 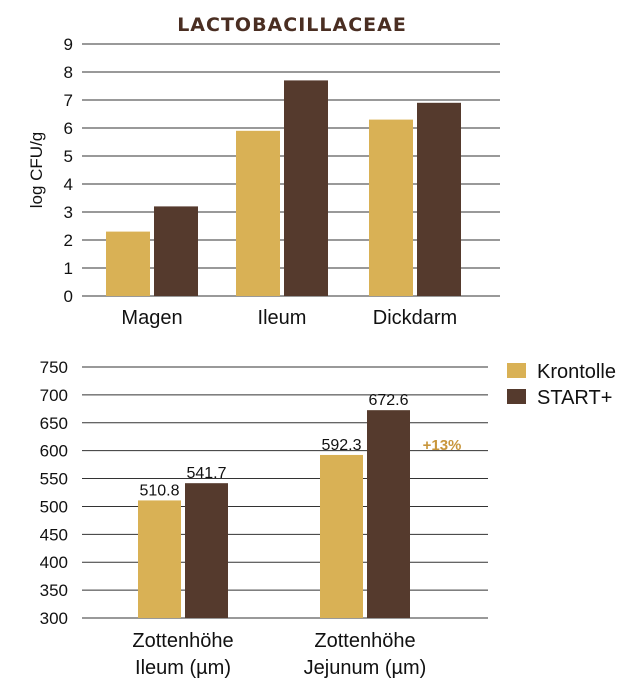 What do you see at coordinates (68, 184) in the screenshot?
I see `y-tick-label: 4` at bounding box center [68, 184].